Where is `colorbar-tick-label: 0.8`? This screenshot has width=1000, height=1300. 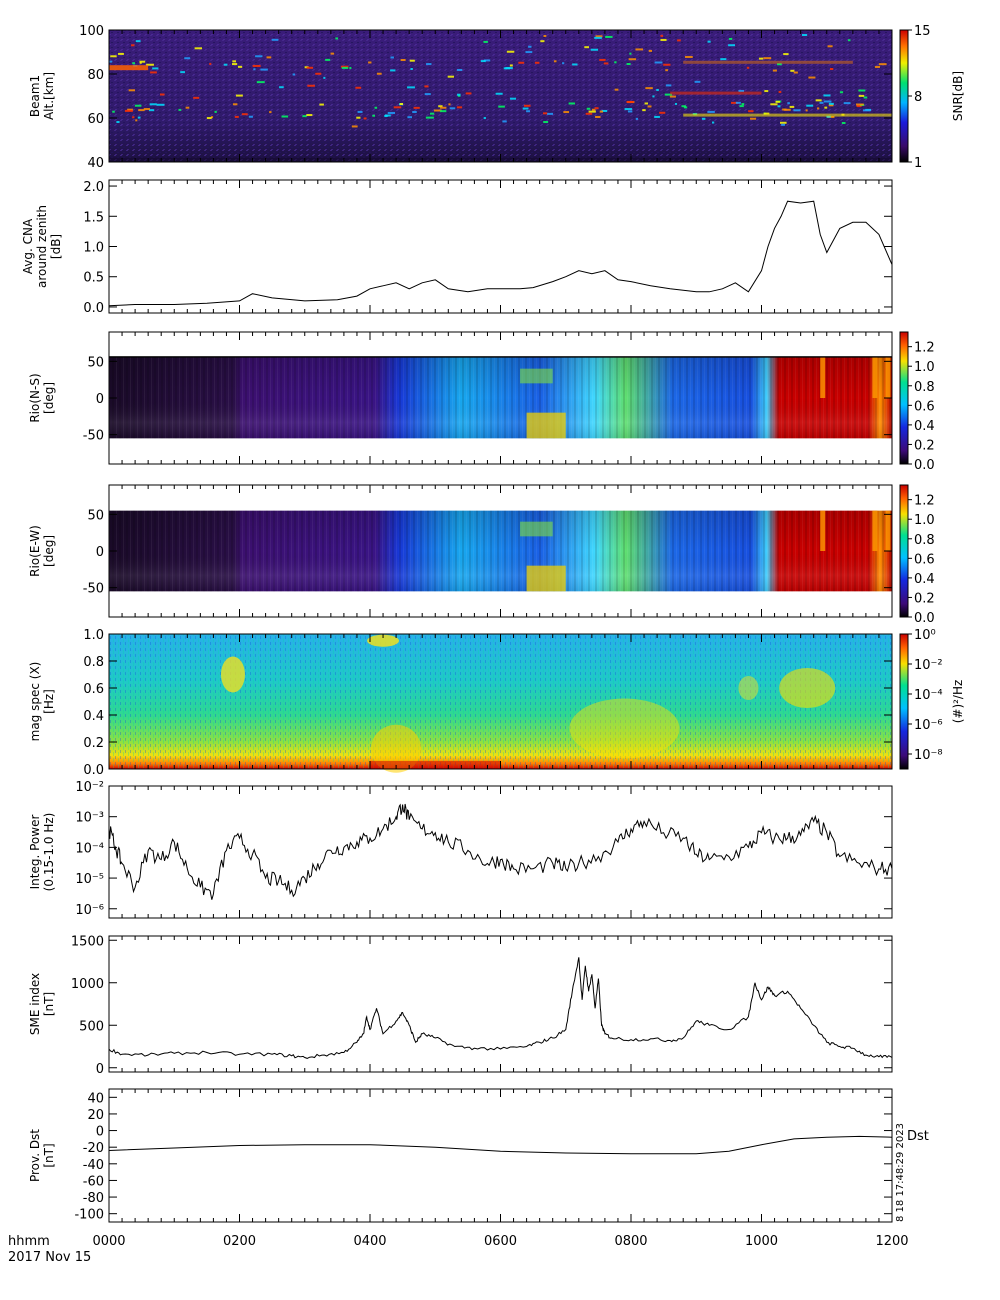
colorbar-tick-label: 0.8 is located at coordinates (924, 540).